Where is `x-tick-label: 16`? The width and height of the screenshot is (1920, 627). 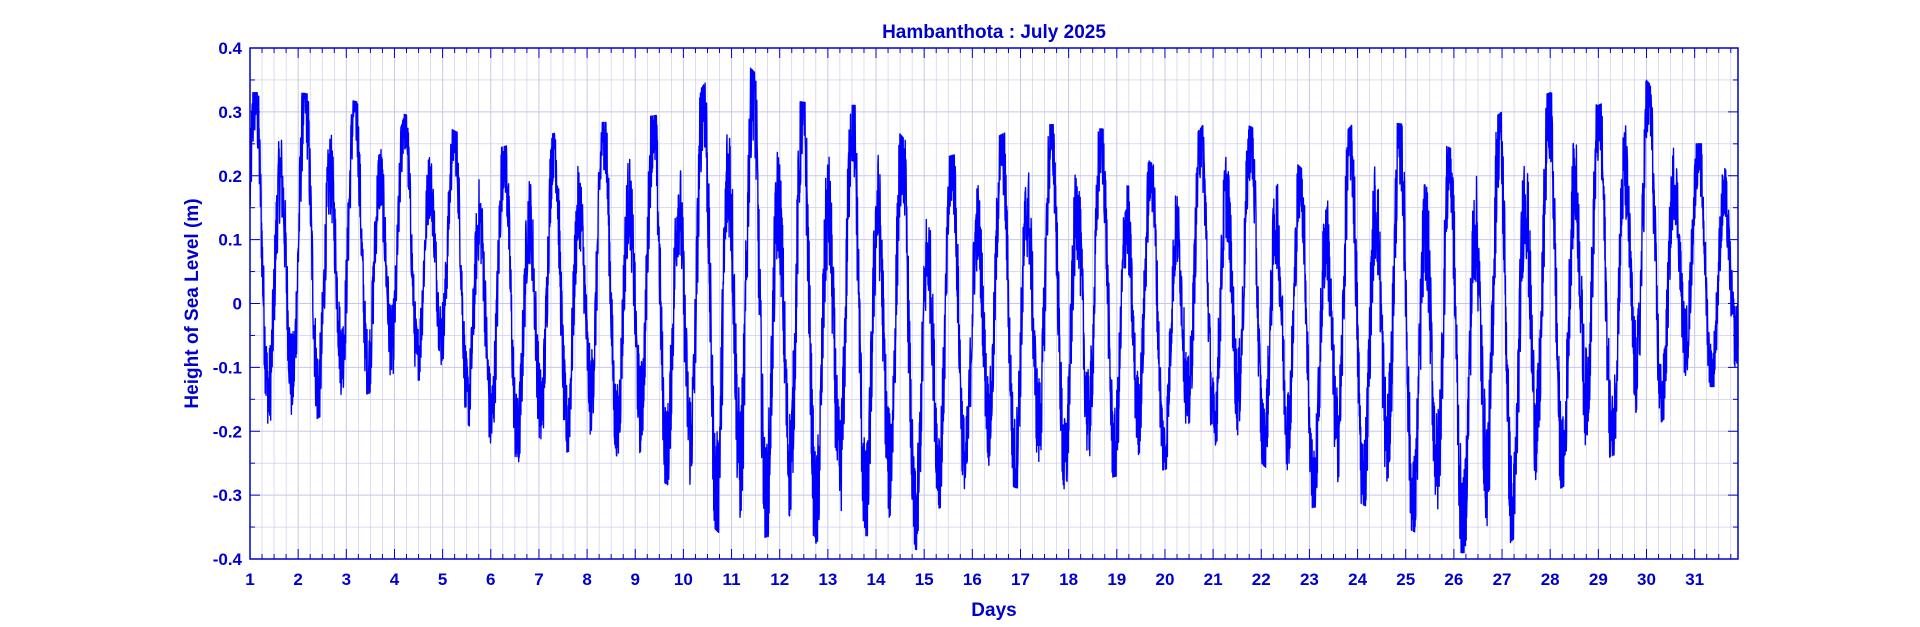 x-tick-label: 16 is located at coordinates (972, 579).